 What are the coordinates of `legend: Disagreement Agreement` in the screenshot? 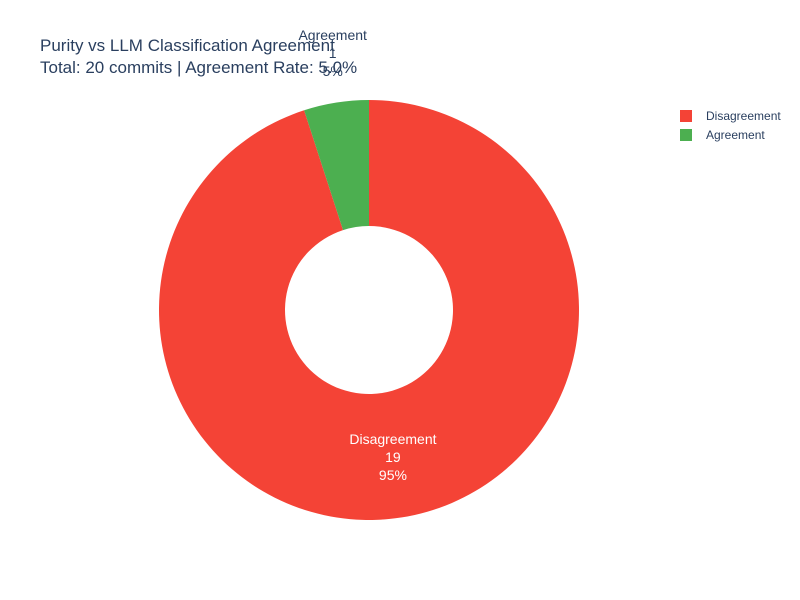 It's located at (730, 125).